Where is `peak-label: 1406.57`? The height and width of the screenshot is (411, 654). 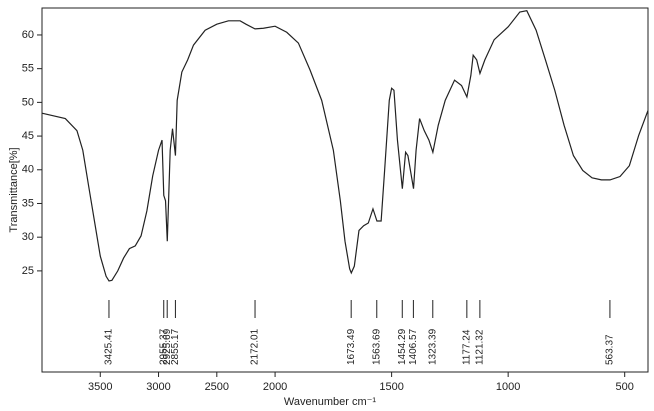
peak-label: 1406.57 is located at coordinates (413, 346).